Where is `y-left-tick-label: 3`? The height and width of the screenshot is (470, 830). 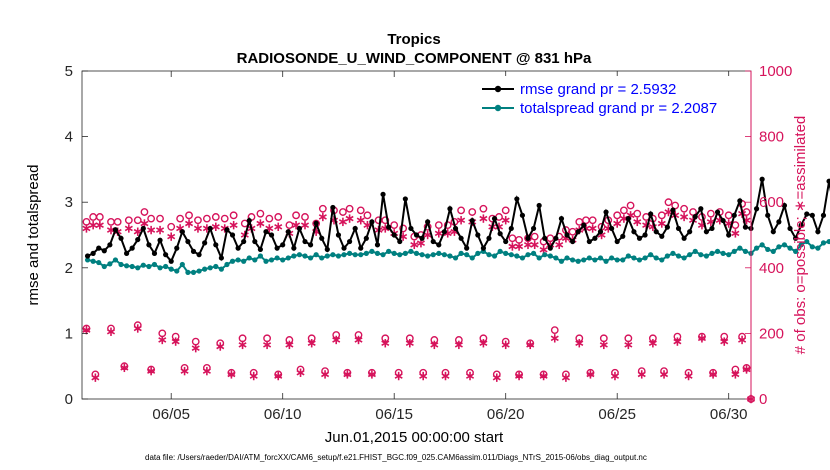
y-left-tick-label: 3 is located at coordinates (69, 202).